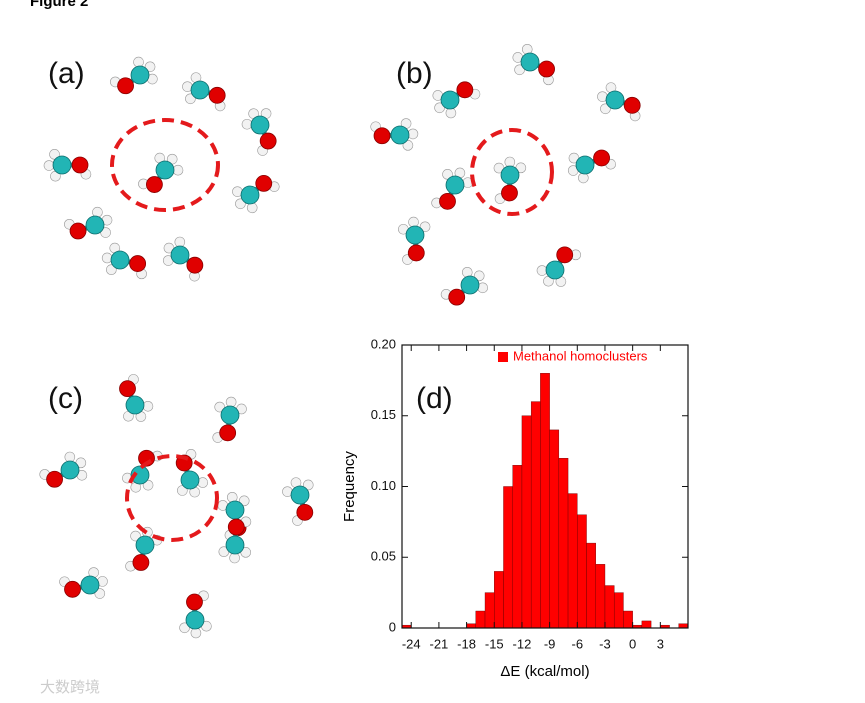  What do you see at coordinates (349, 486) in the screenshot?
I see `y-axis-label: Frequency` at bounding box center [349, 486].